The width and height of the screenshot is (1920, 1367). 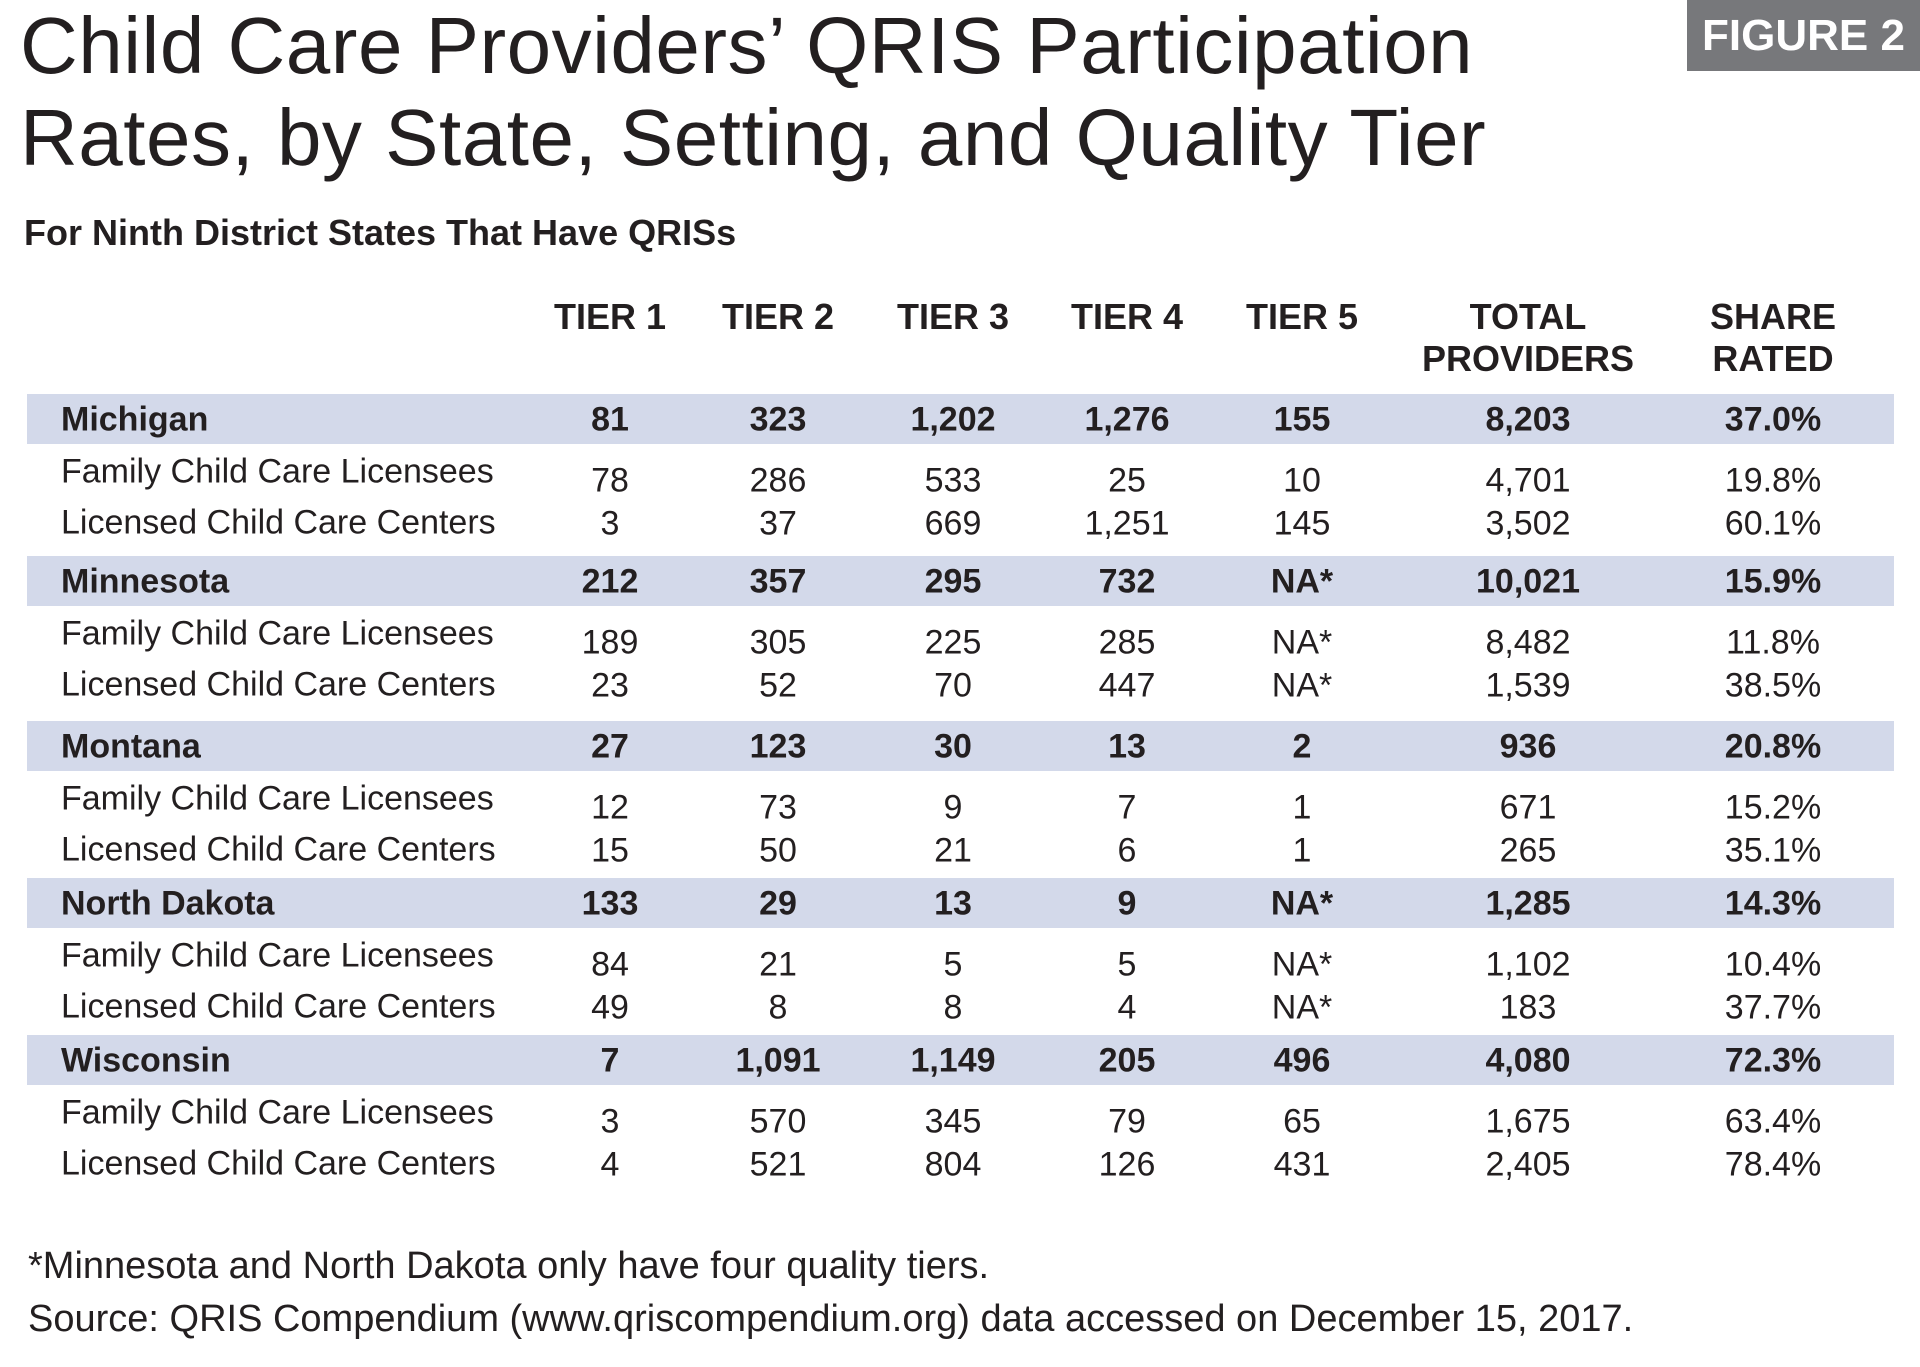 What do you see at coordinates (778, 480) in the screenshot?
I see `setting-cell: 286` at bounding box center [778, 480].